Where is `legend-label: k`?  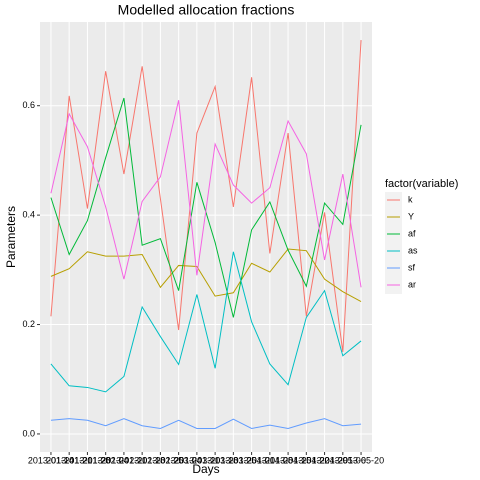
legend-label: k is located at coordinates (410, 199).